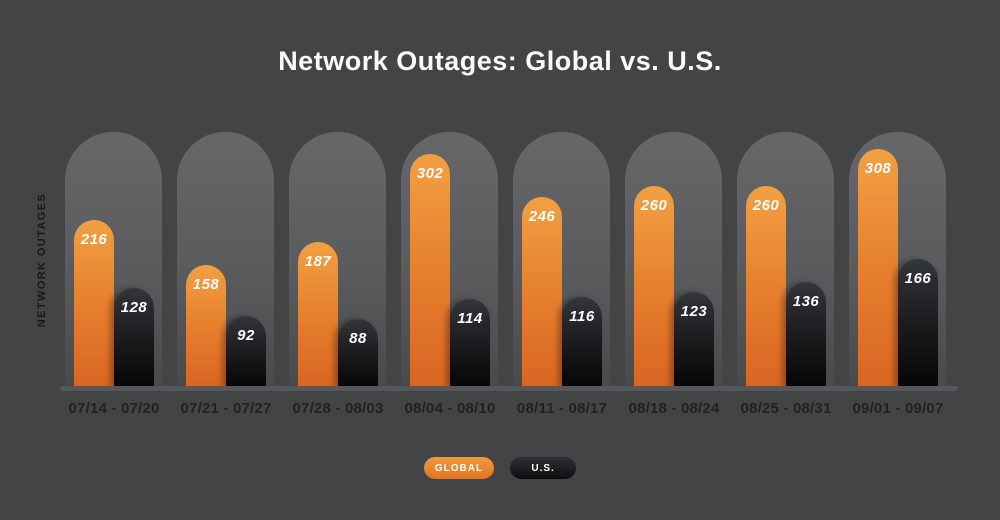 The height and width of the screenshot is (520, 1000). I want to click on category-label: 09/01 - 09/07, so click(898, 408).